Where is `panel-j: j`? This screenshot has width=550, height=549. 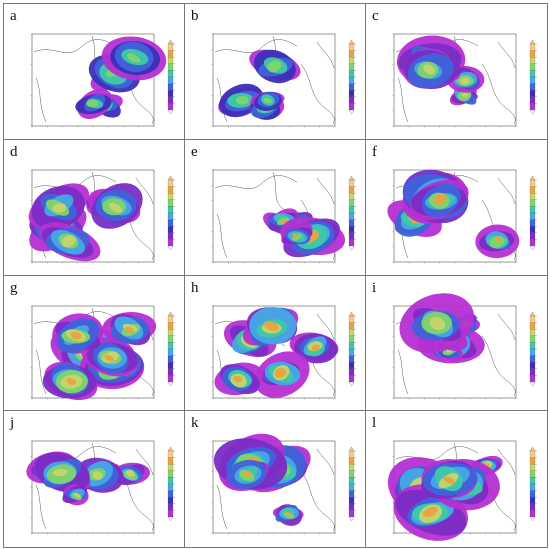 panel-j: j is located at coordinates (94, 479).